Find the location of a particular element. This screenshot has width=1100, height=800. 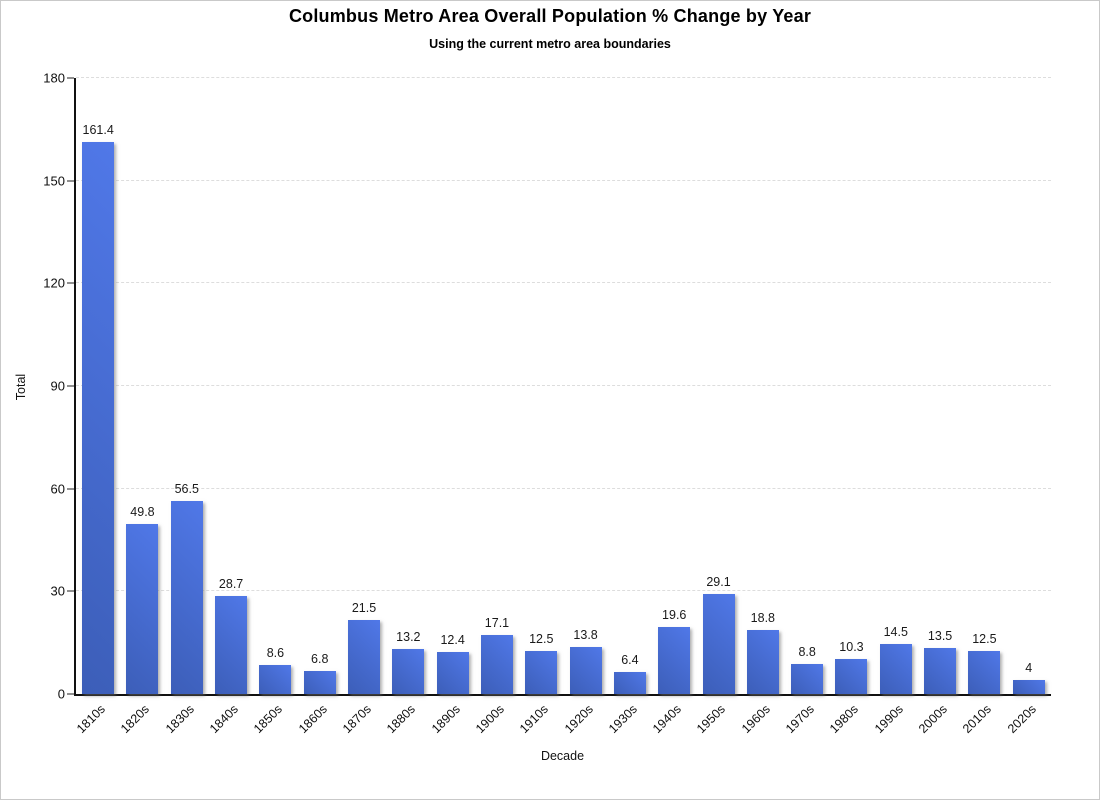

x-tick-label: 1910s is located at coordinates (534, 719).